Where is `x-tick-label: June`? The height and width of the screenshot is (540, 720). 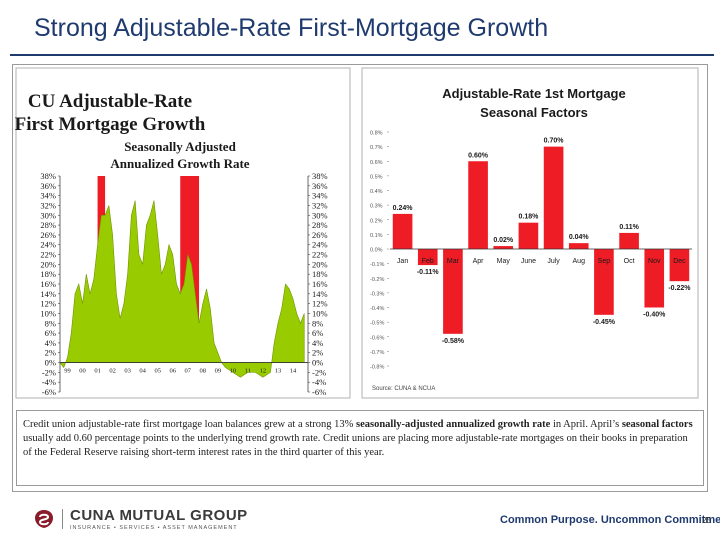 x-tick-label: June is located at coordinates (528, 261).